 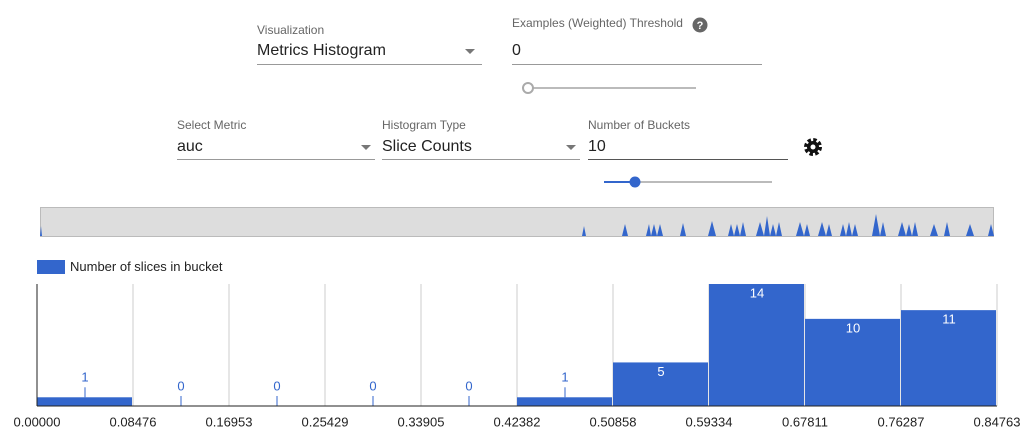 I want to click on x-tick-label: 0.67811, so click(x=805, y=421).